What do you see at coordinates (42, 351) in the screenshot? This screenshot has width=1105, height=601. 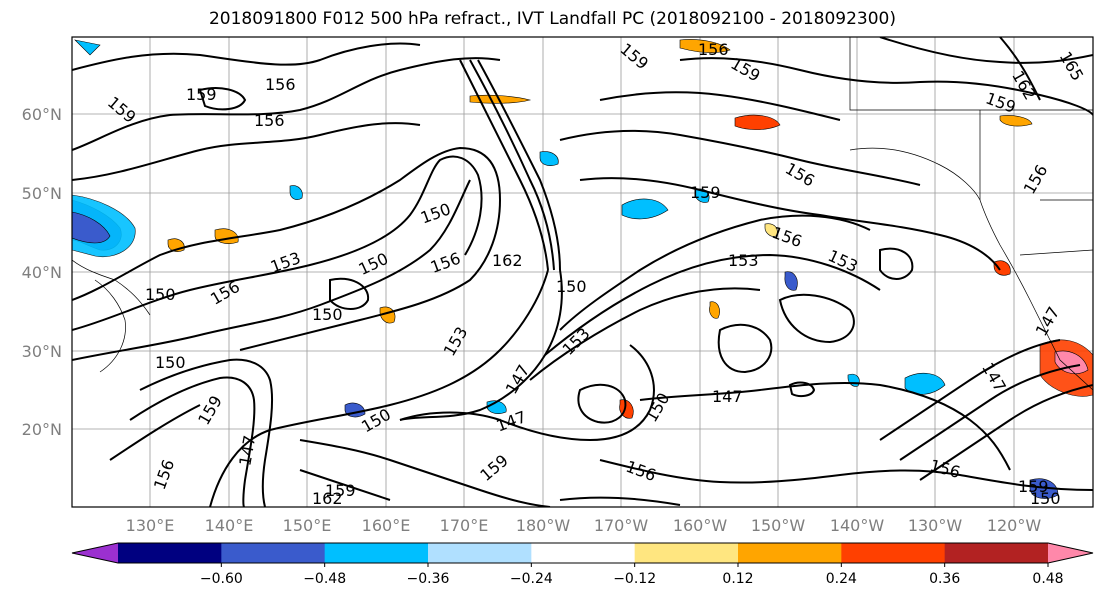 I see `lat-label: 30°N` at bounding box center [42, 351].